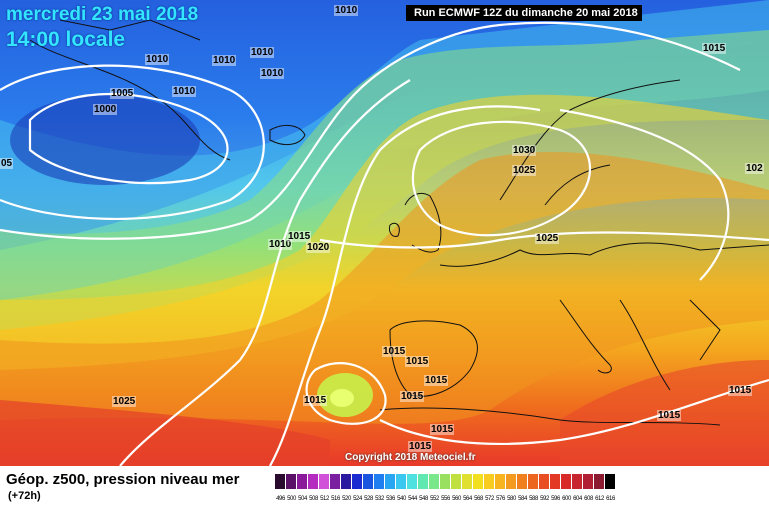 The width and height of the screenshot is (769, 517). I want to click on scale-label: 556, so click(445, 499).